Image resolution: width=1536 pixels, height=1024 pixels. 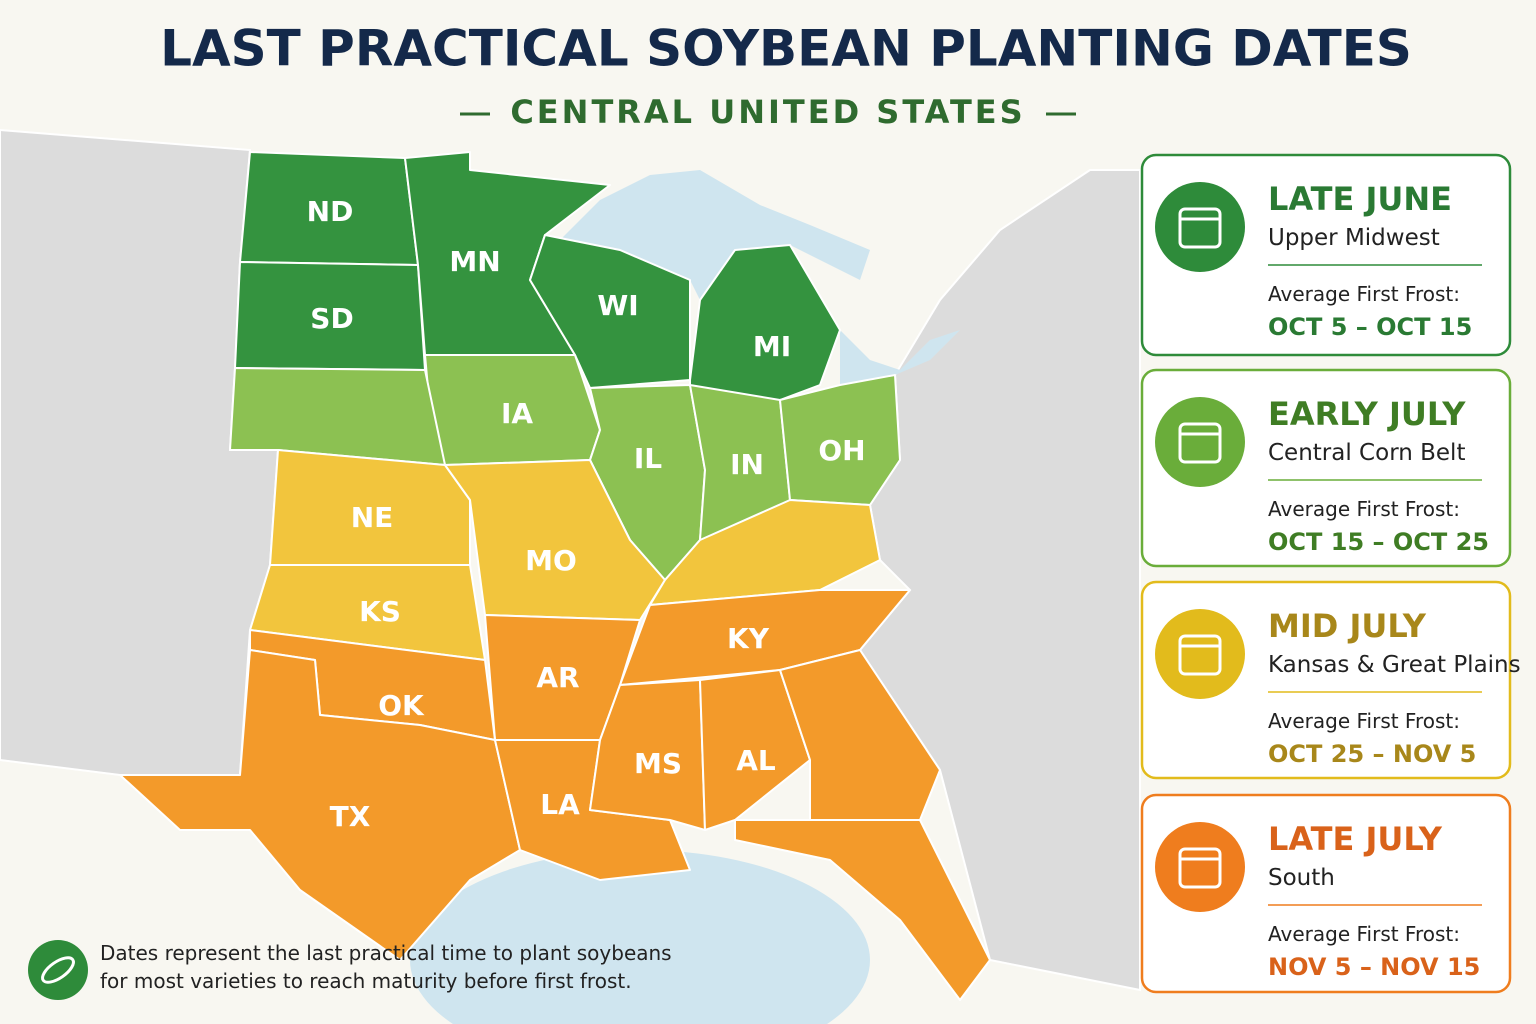 I want to click on title: LAST PRACTICAL SOYBEAN PLANTING DATES, so click(x=786, y=49).